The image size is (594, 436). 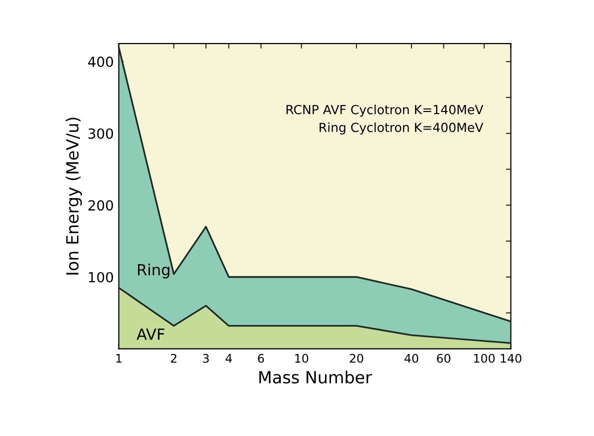 I want to click on y-axis-title: Ion Energy (MeV/u), so click(x=74, y=196).